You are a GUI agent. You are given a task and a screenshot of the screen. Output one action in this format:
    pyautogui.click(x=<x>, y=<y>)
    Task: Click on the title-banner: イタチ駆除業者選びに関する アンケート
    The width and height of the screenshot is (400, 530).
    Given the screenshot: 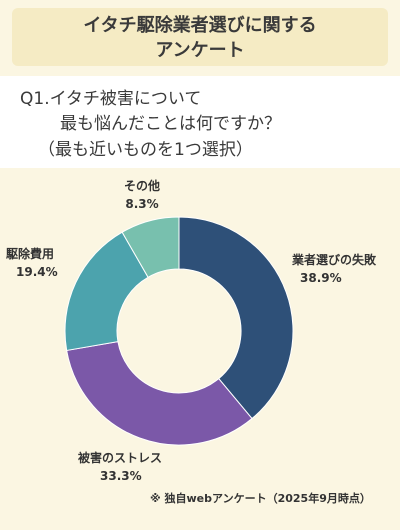 What is the action you would take?
    pyautogui.click(x=200, y=37)
    